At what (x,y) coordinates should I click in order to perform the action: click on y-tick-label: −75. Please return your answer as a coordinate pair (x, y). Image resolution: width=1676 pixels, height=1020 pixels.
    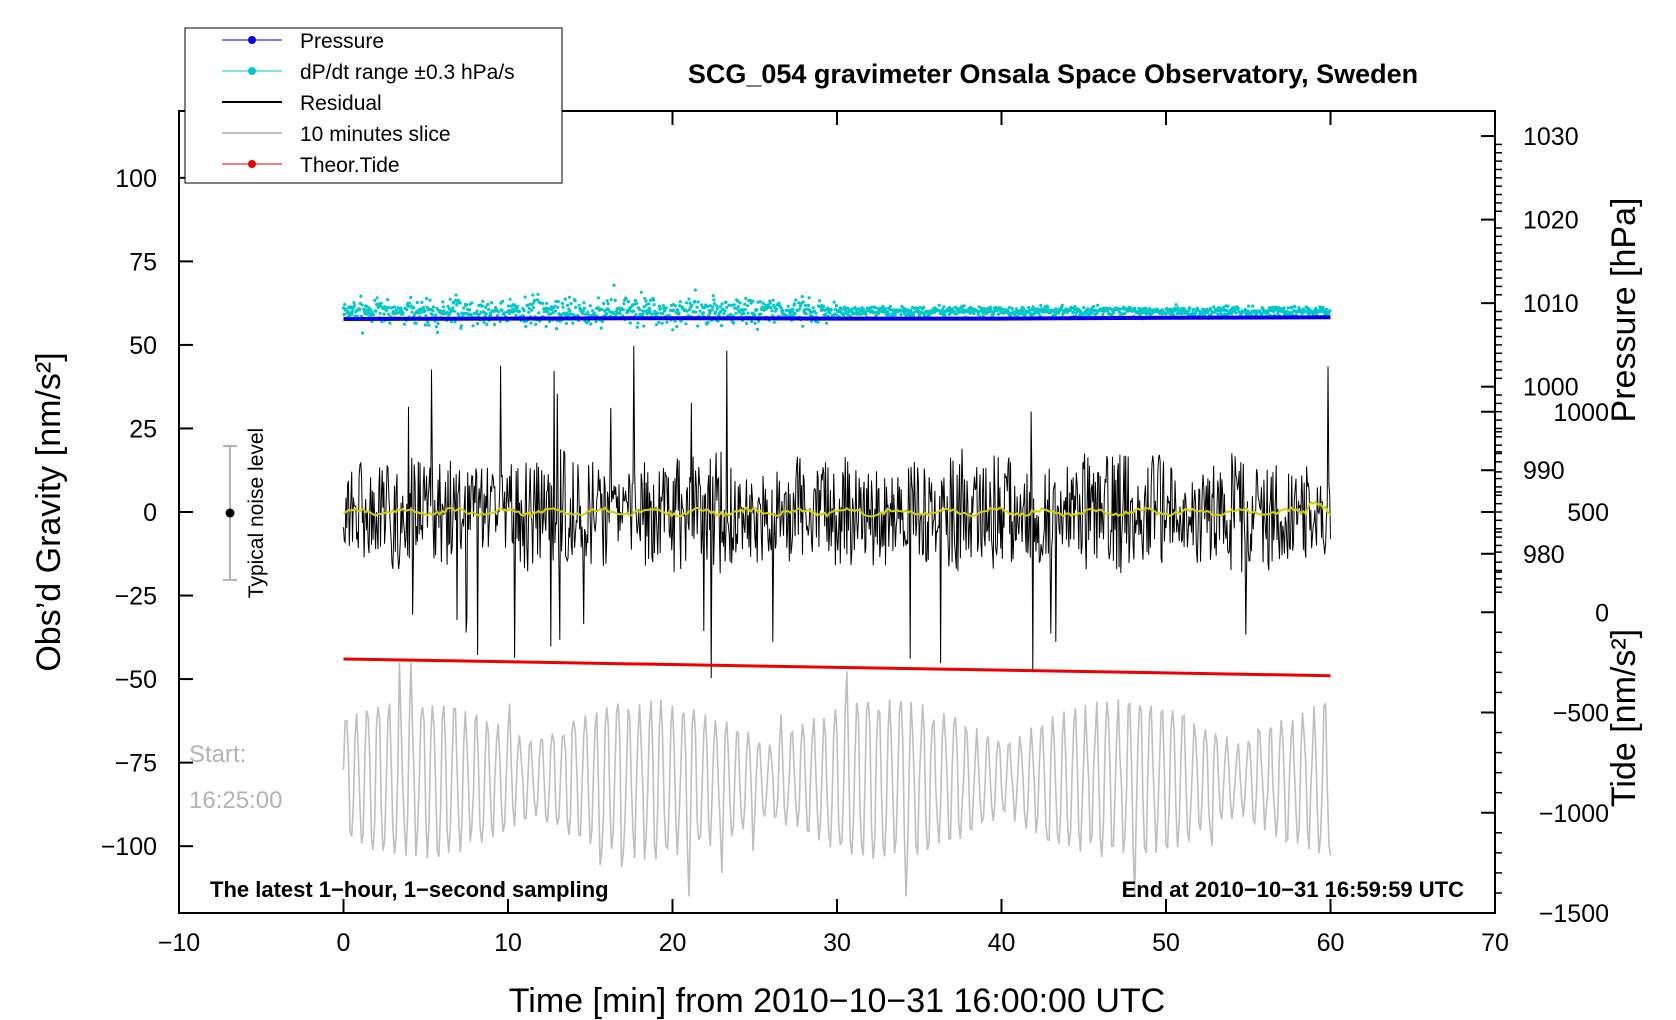
    Looking at the image, I should click on (136, 764).